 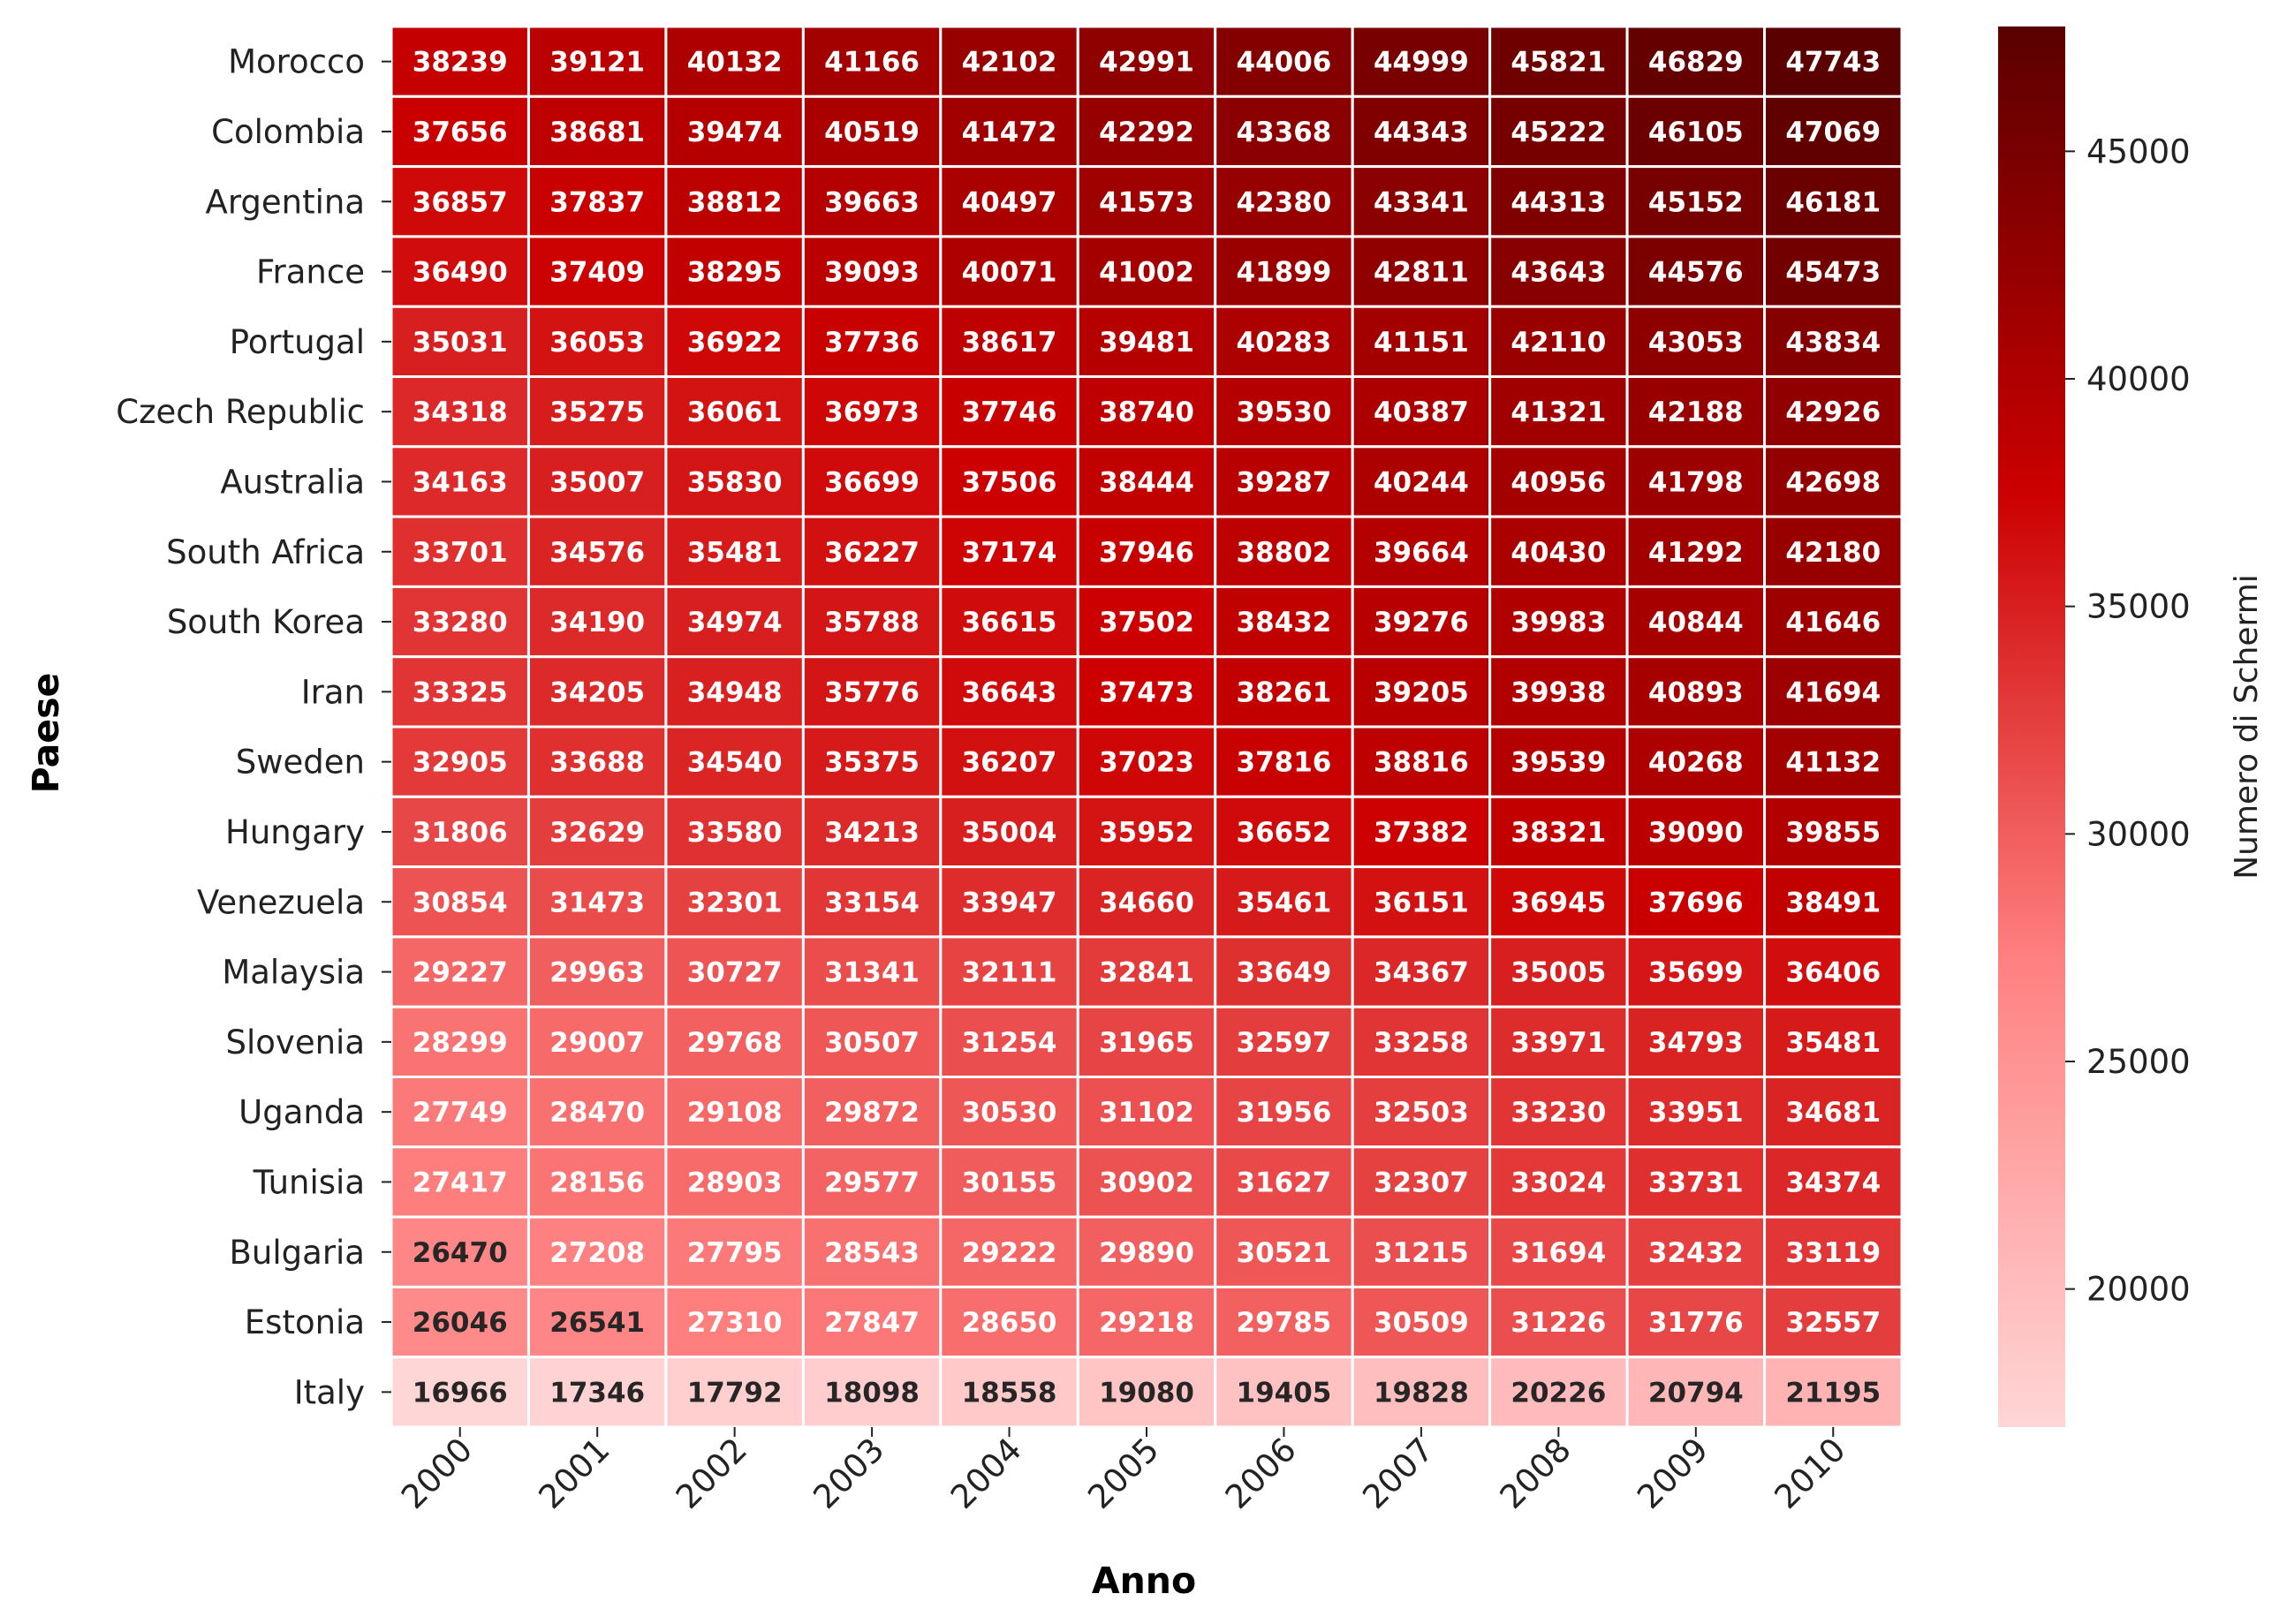 What do you see at coordinates (1833, 132) in the screenshot?
I see `cell-value-label: 47069` at bounding box center [1833, 132].